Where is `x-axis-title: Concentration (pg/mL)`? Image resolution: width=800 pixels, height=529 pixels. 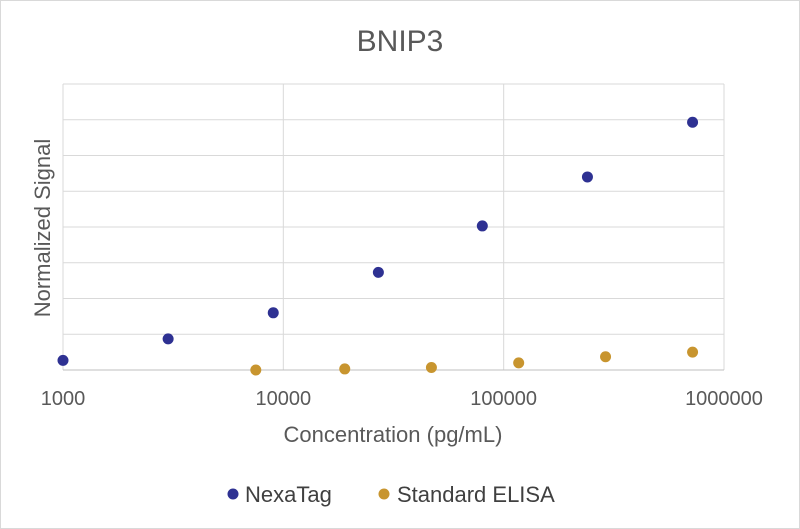 x-axis-title: Concentration (pg/mL) is located at coordinates (393, 434).